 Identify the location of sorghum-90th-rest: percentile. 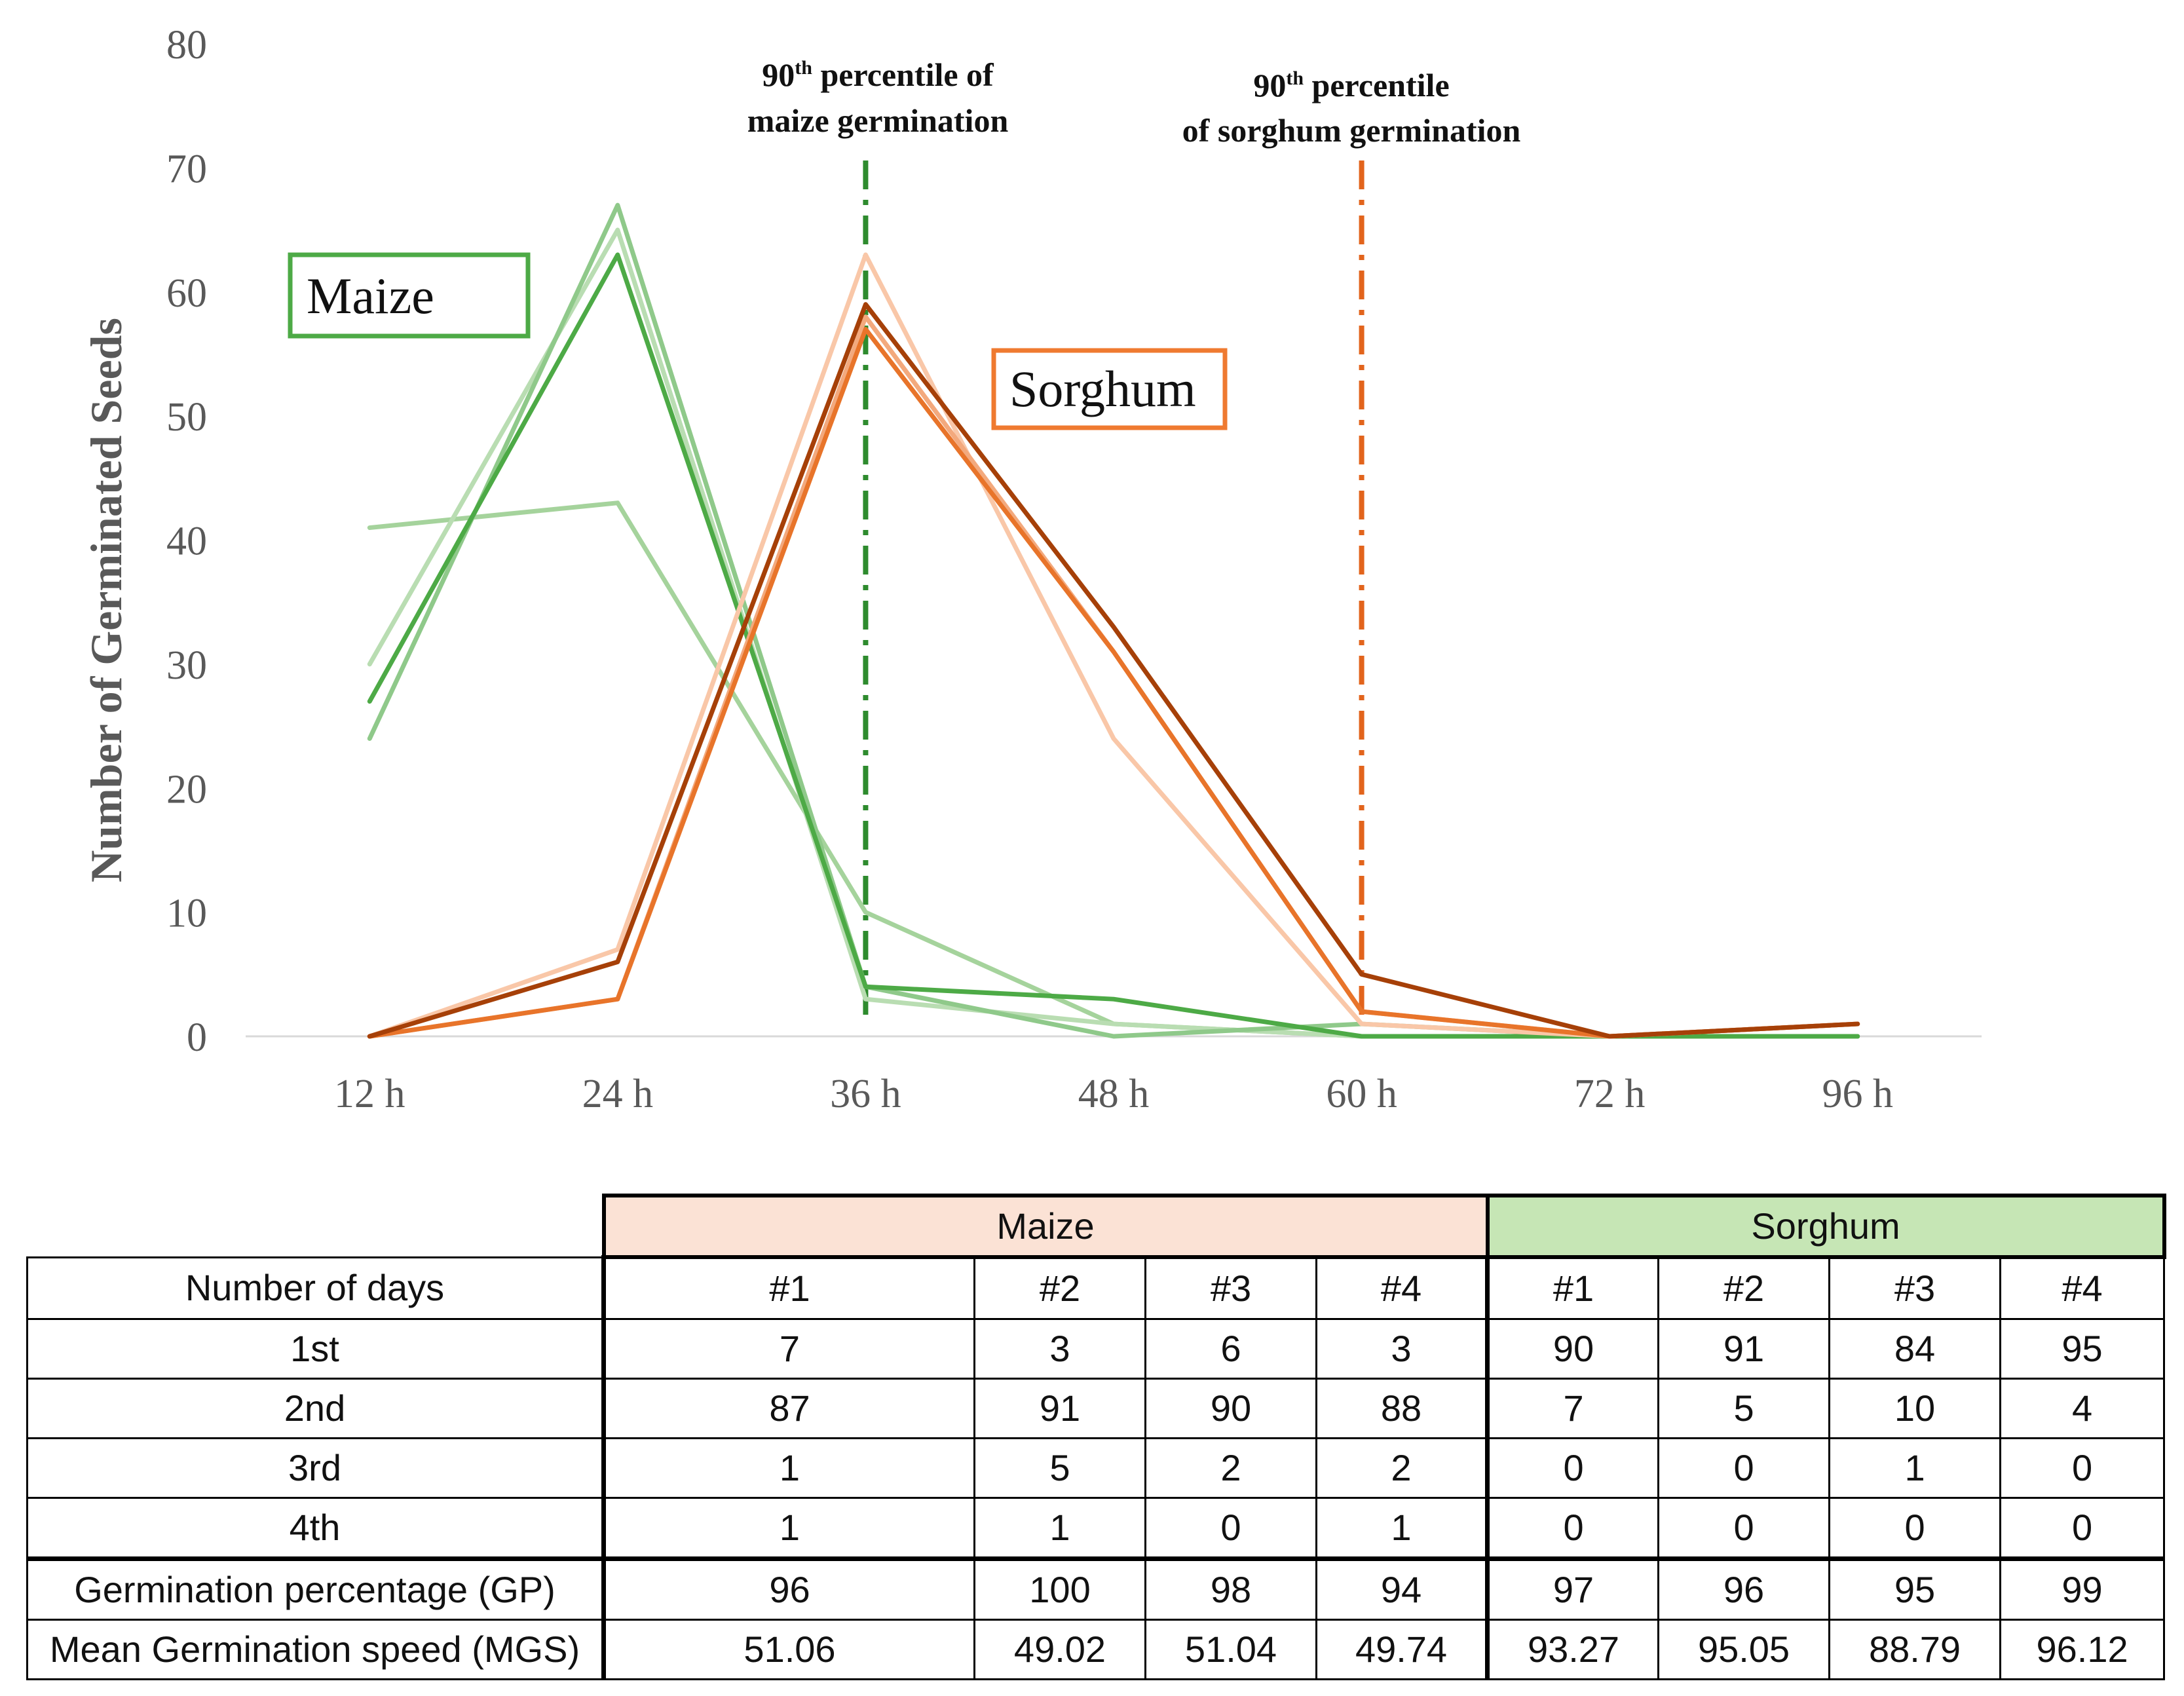
(1377, 85).